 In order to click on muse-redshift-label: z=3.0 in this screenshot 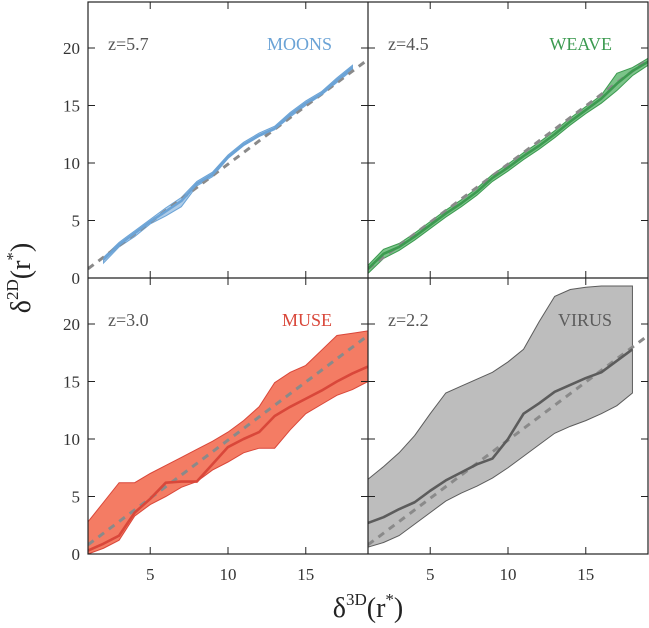, I will do `click(128, 320)`.